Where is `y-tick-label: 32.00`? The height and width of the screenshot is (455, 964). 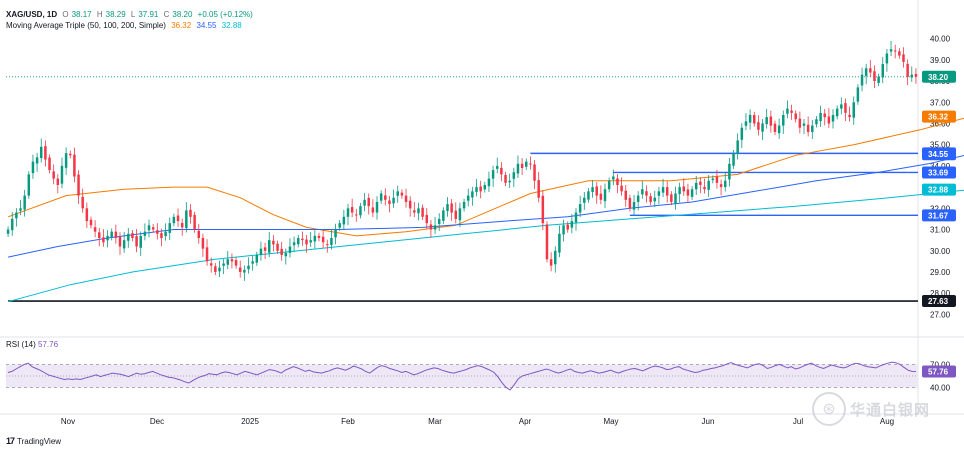 y-tick-label: 32.00 is located at coordinates (940, 208).